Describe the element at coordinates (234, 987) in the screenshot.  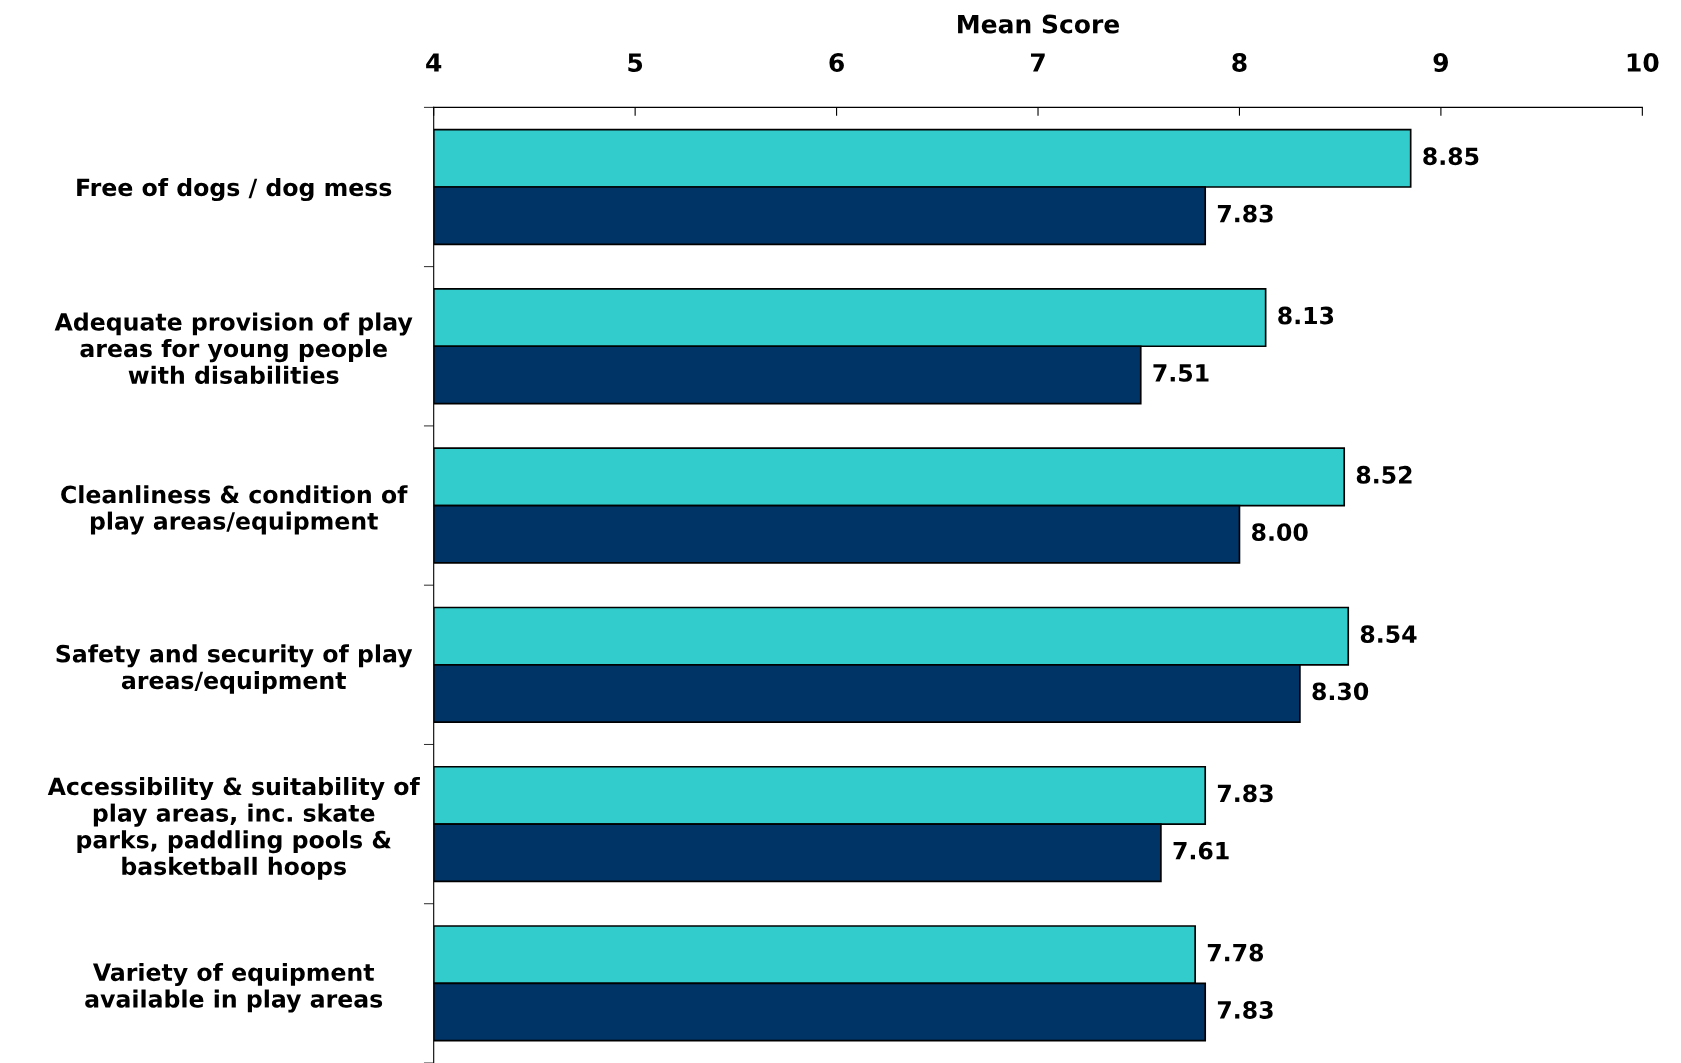
I see `y-tick-label: Variety of equipment available in play areas` at that location.